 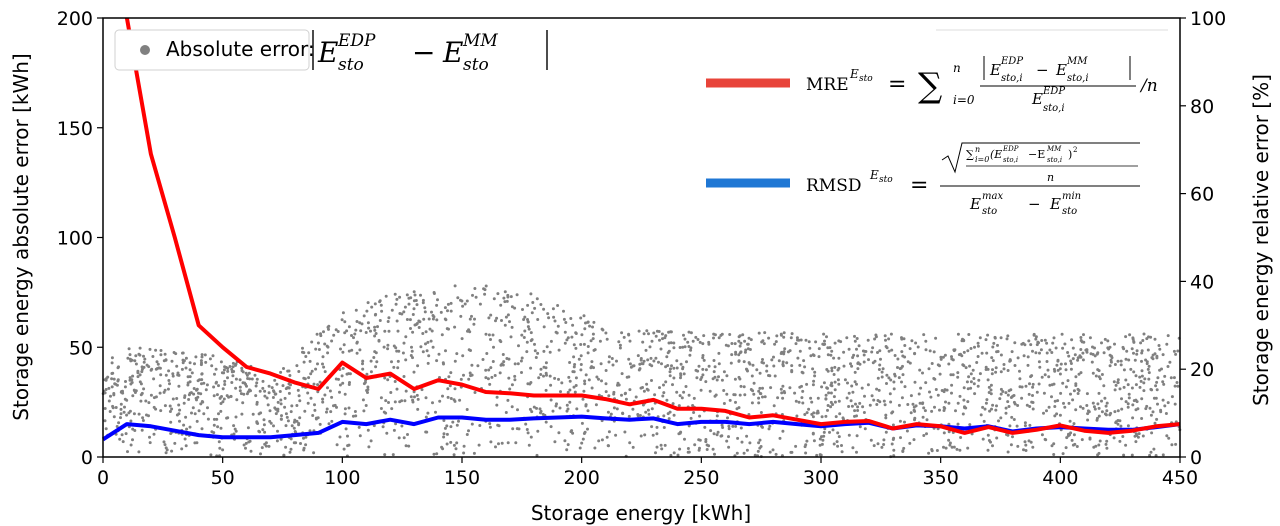 What do you see at coordinates (1010, 149) in the screenshot?
I see `svg-text: EDP` at bounding box center [1010, 149].